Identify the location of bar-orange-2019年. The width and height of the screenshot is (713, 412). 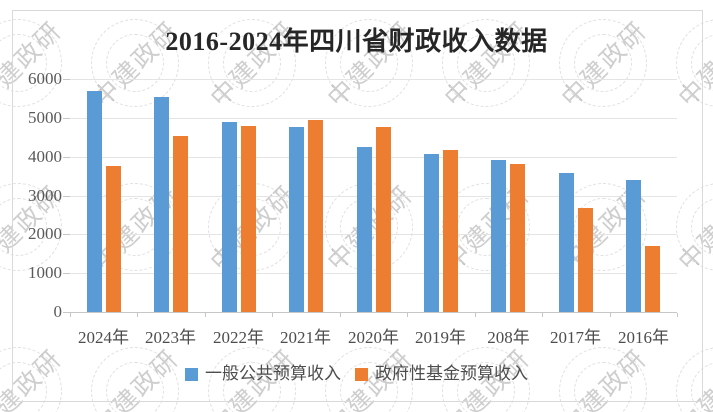
(450, 231).